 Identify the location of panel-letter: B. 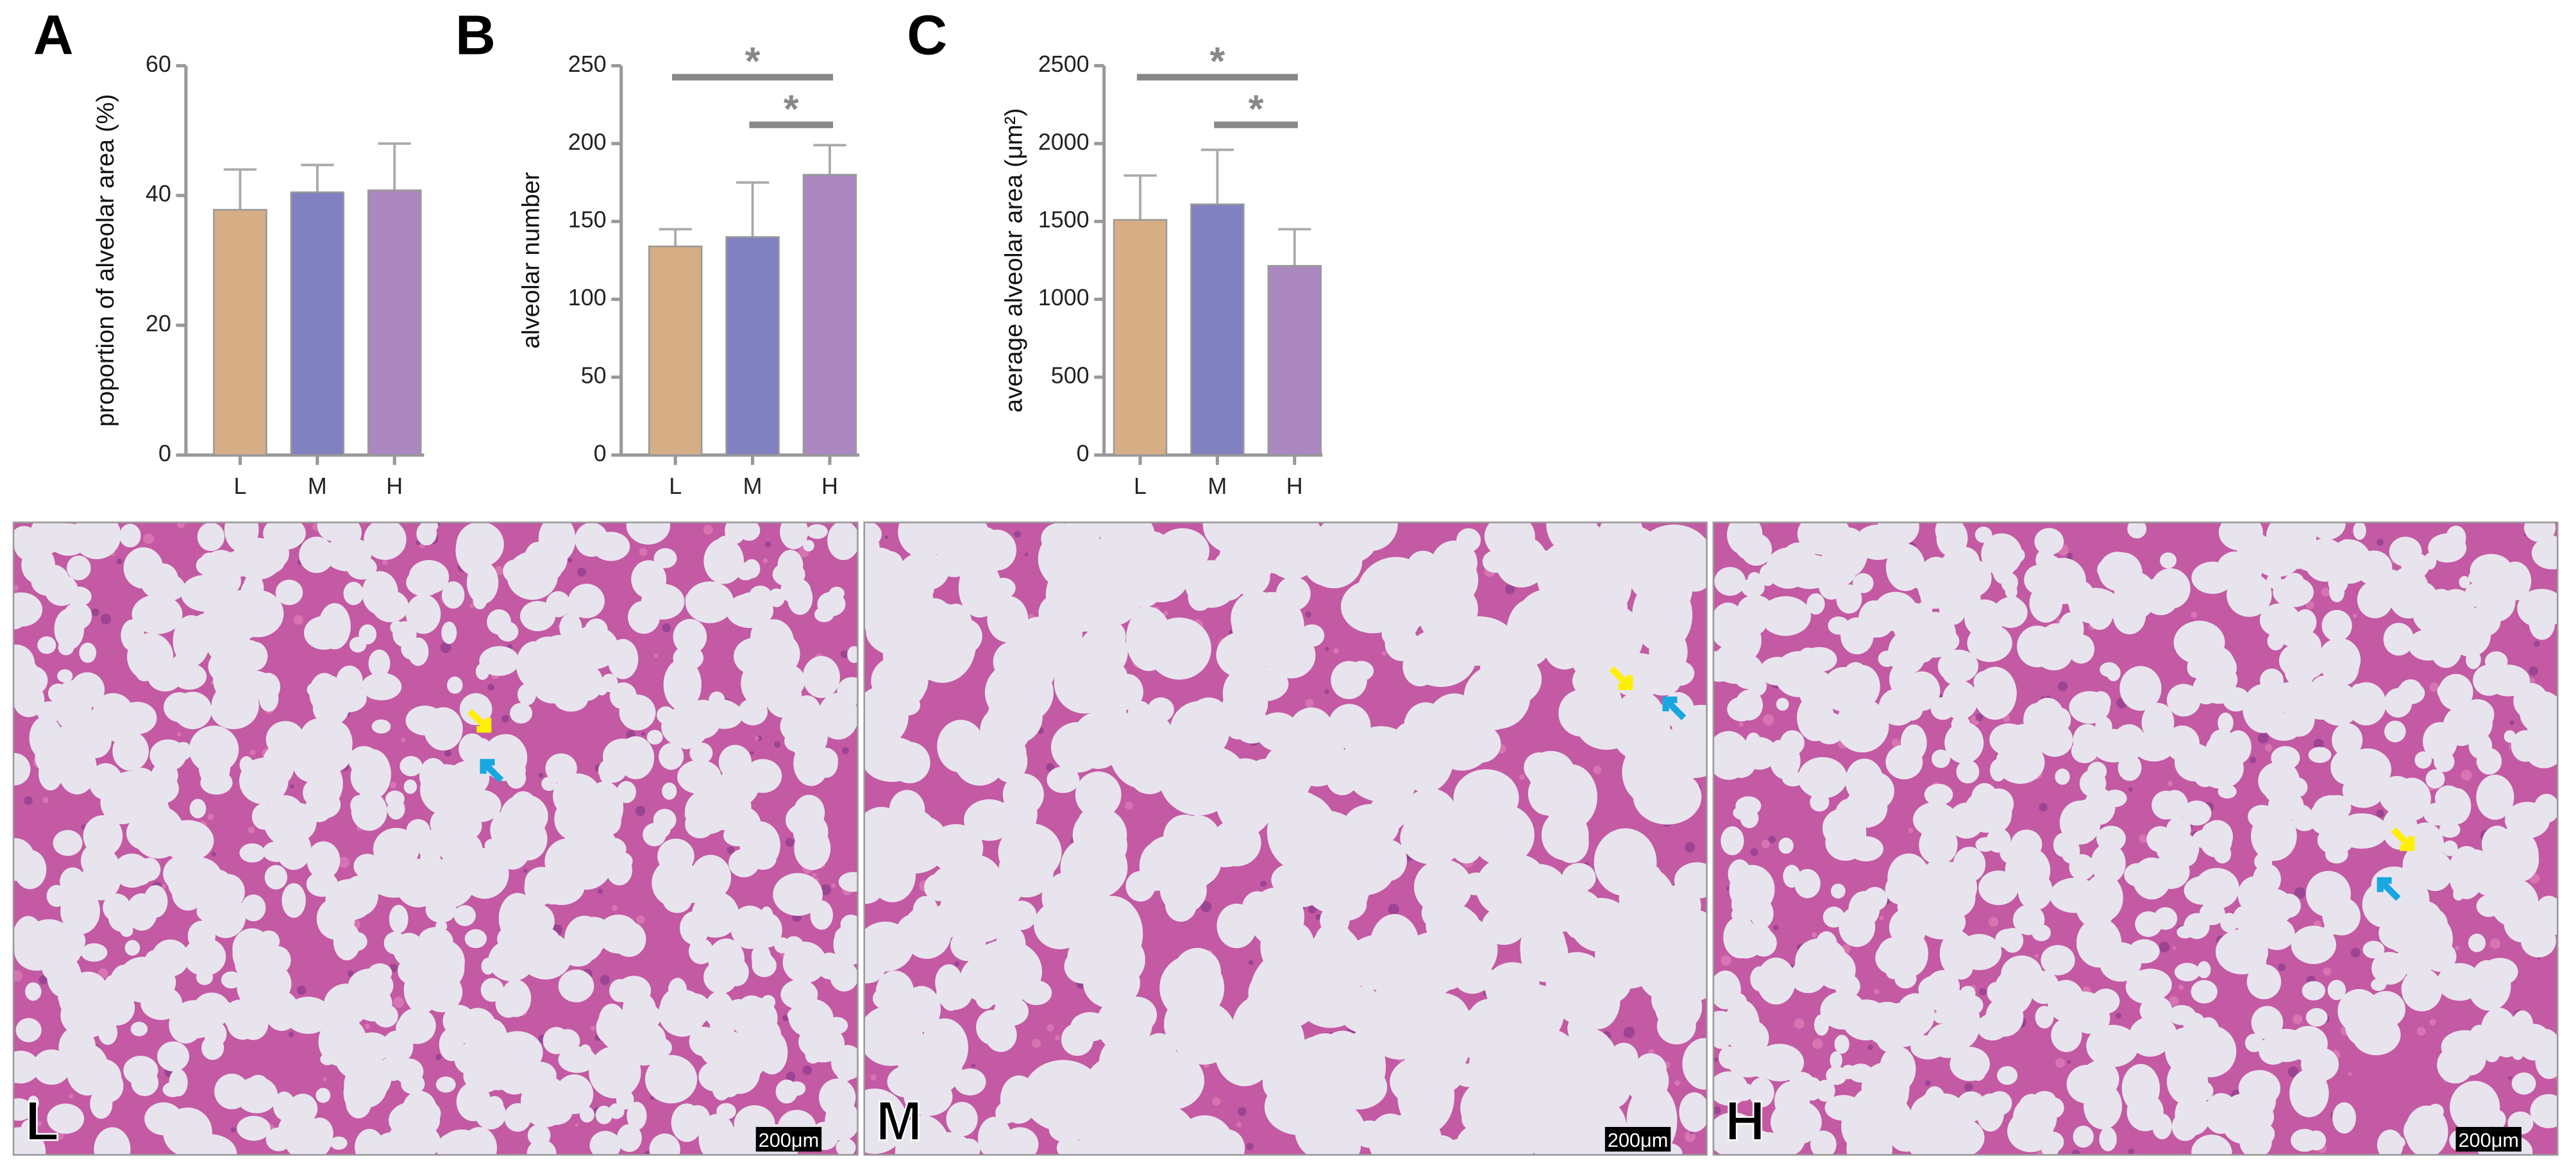
(475, 35).